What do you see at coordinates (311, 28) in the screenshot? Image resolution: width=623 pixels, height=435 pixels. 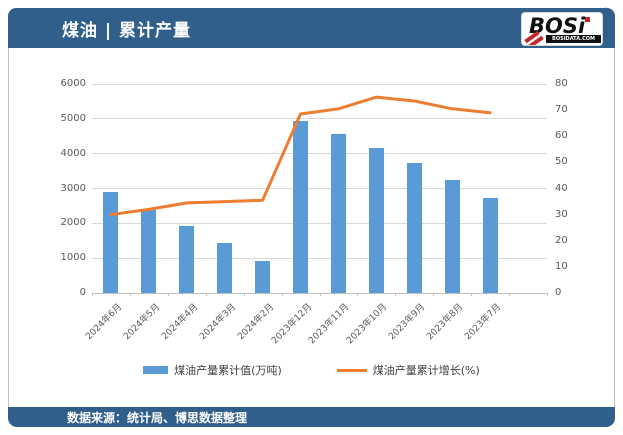 I see `header-bar: 煤油 | 累计产量 BOSi BOSIDATA.COM` at bounding box center [311, 28].